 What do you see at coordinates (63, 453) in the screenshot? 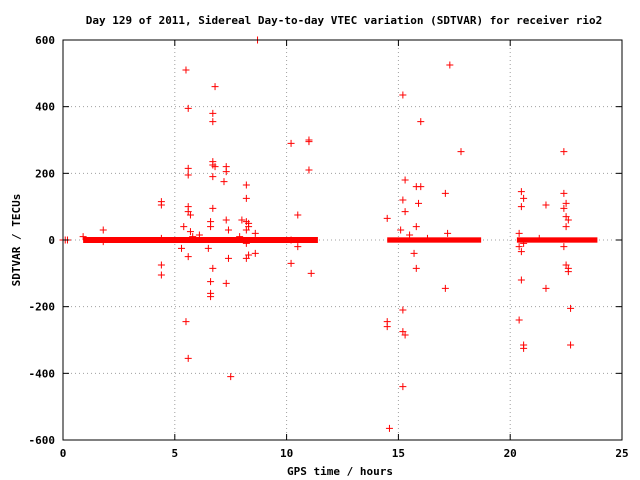
I see `x-tick-label: 0` at bounding box center [63, 453].